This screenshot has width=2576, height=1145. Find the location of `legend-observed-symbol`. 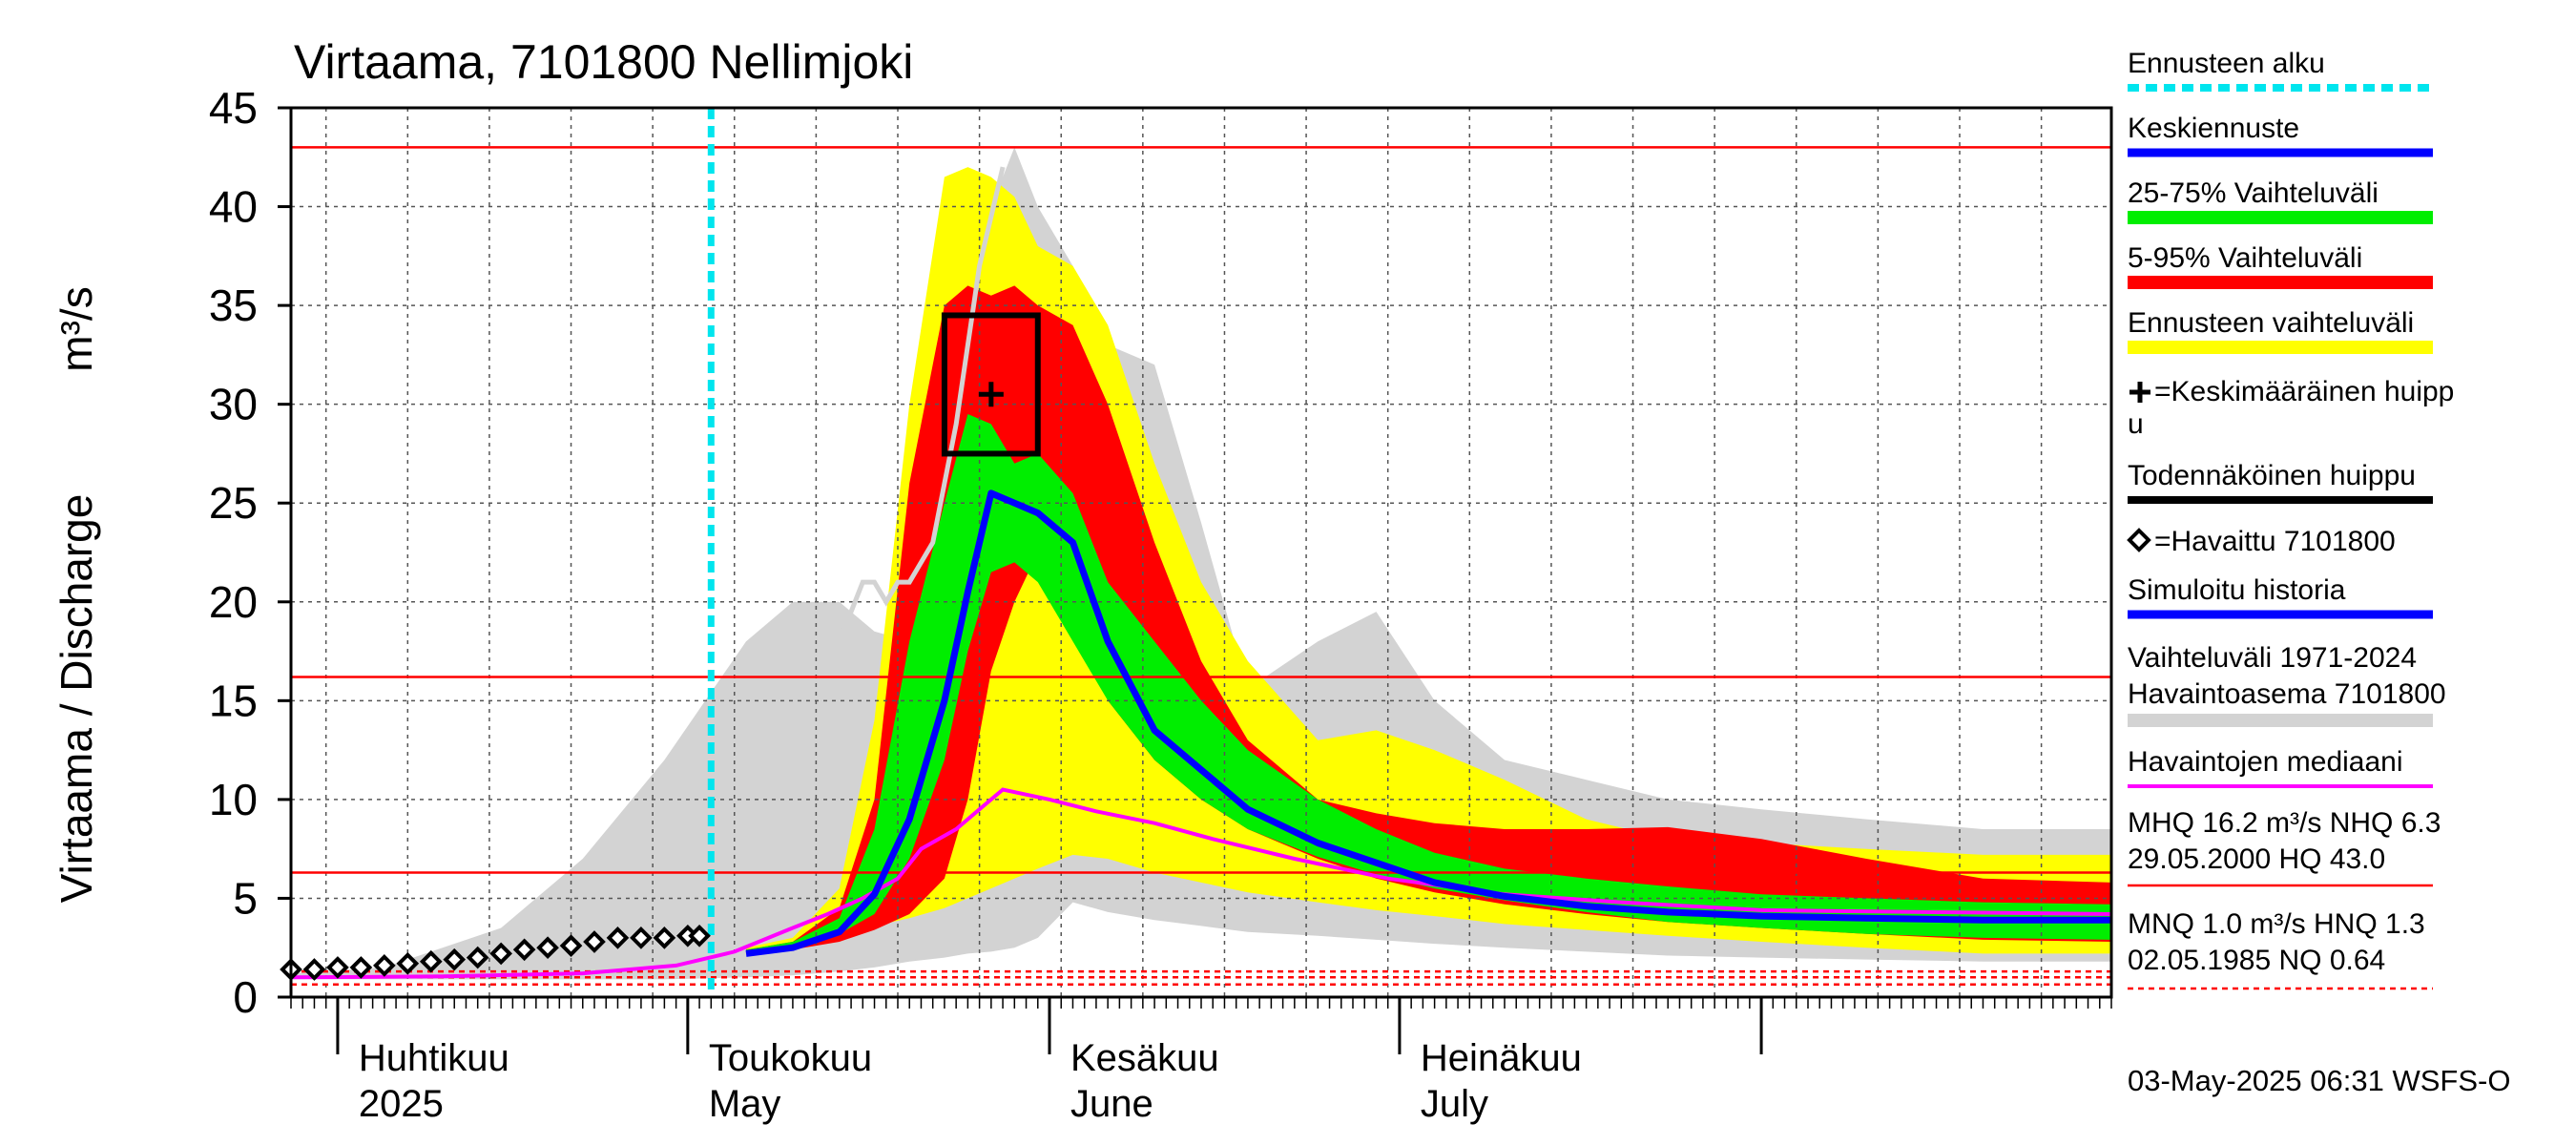

legend-observed-symbol is located at coordinates (2139, 540).